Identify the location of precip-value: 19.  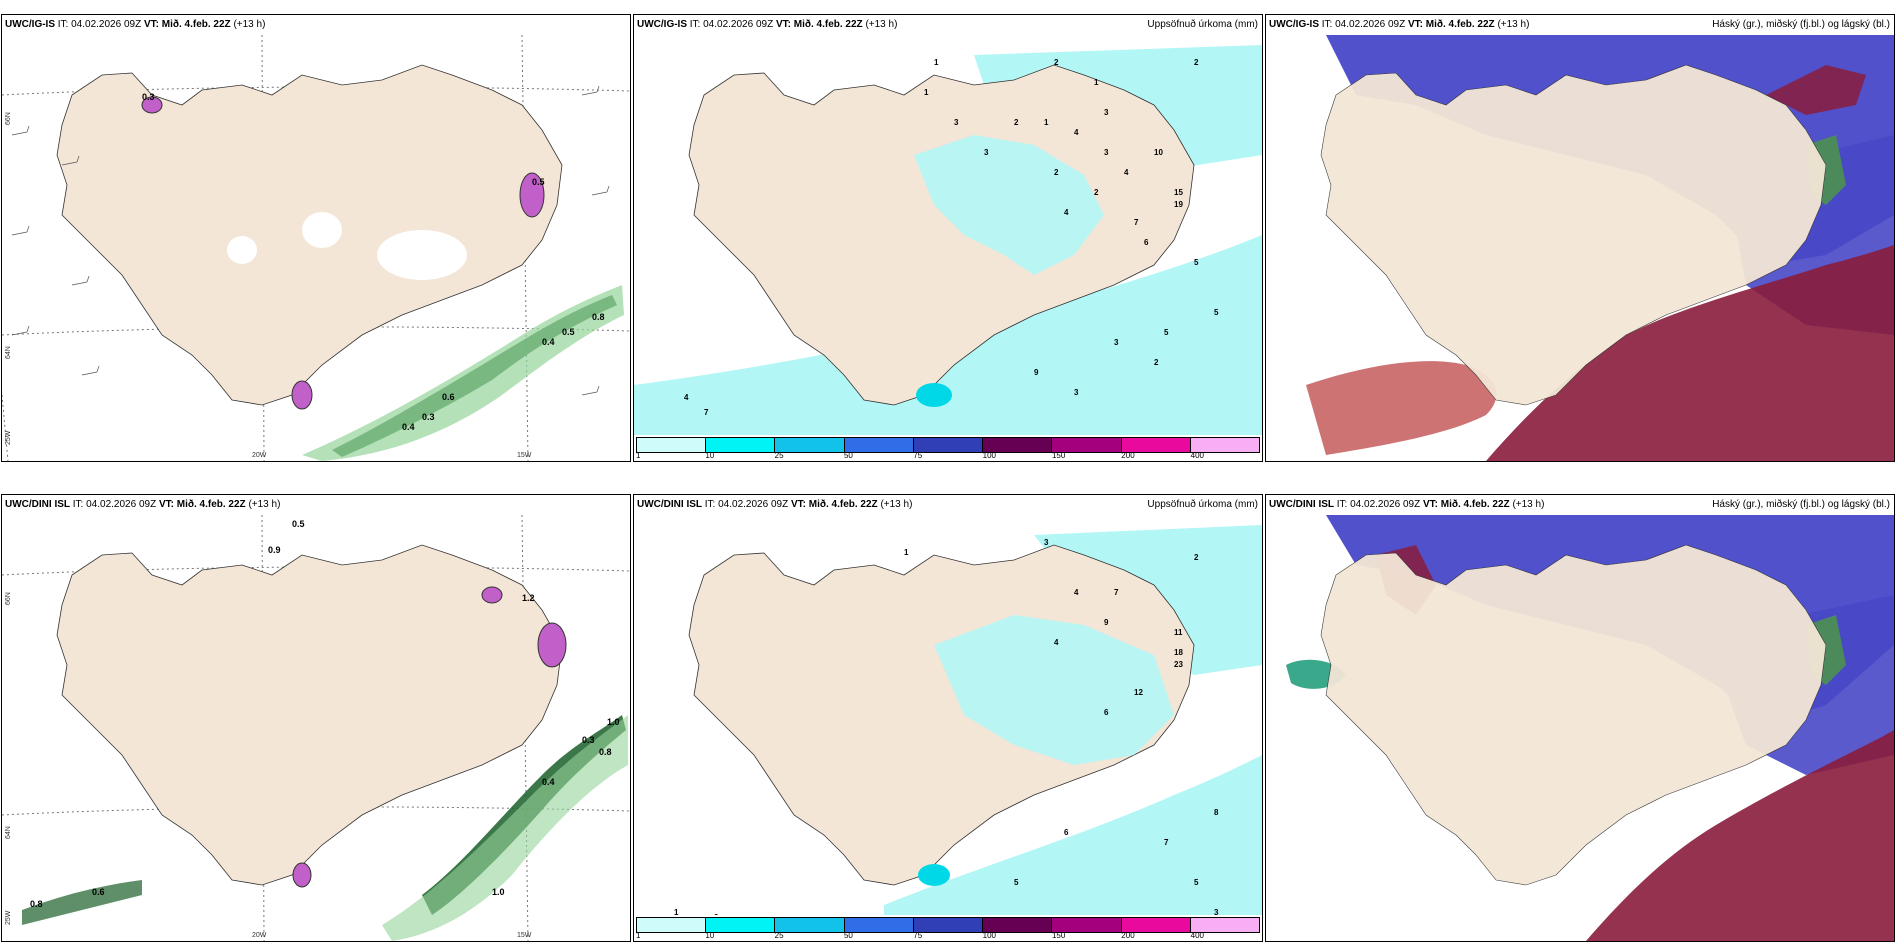
(1178, 204).